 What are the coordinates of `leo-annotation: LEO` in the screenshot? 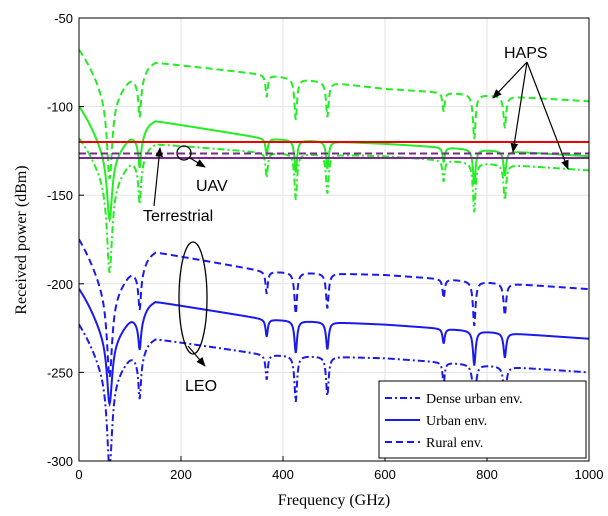 It's located at (201, 386).